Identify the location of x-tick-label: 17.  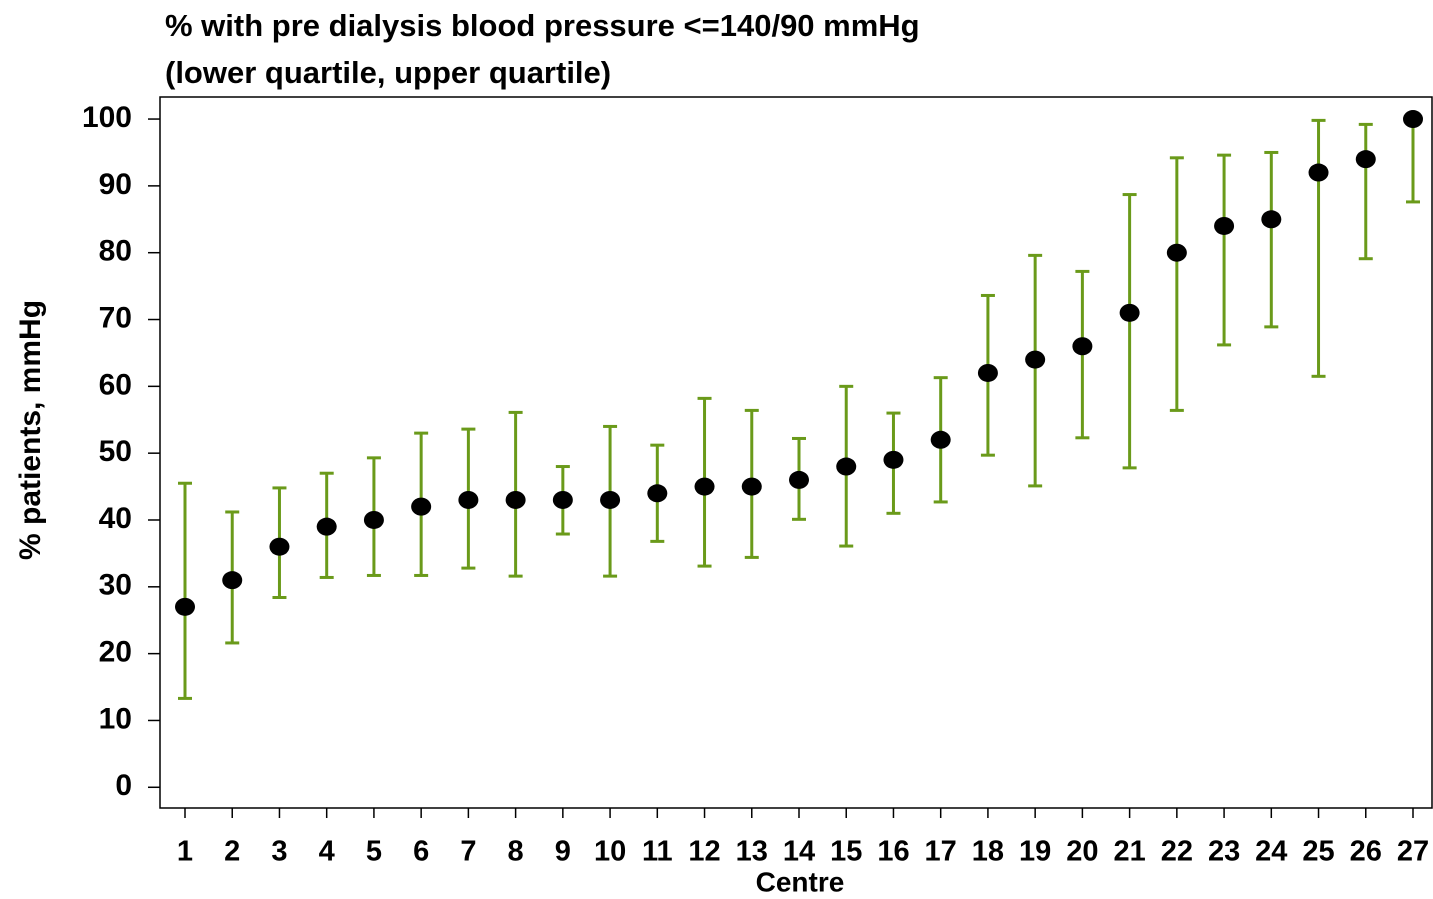
(941, 852).